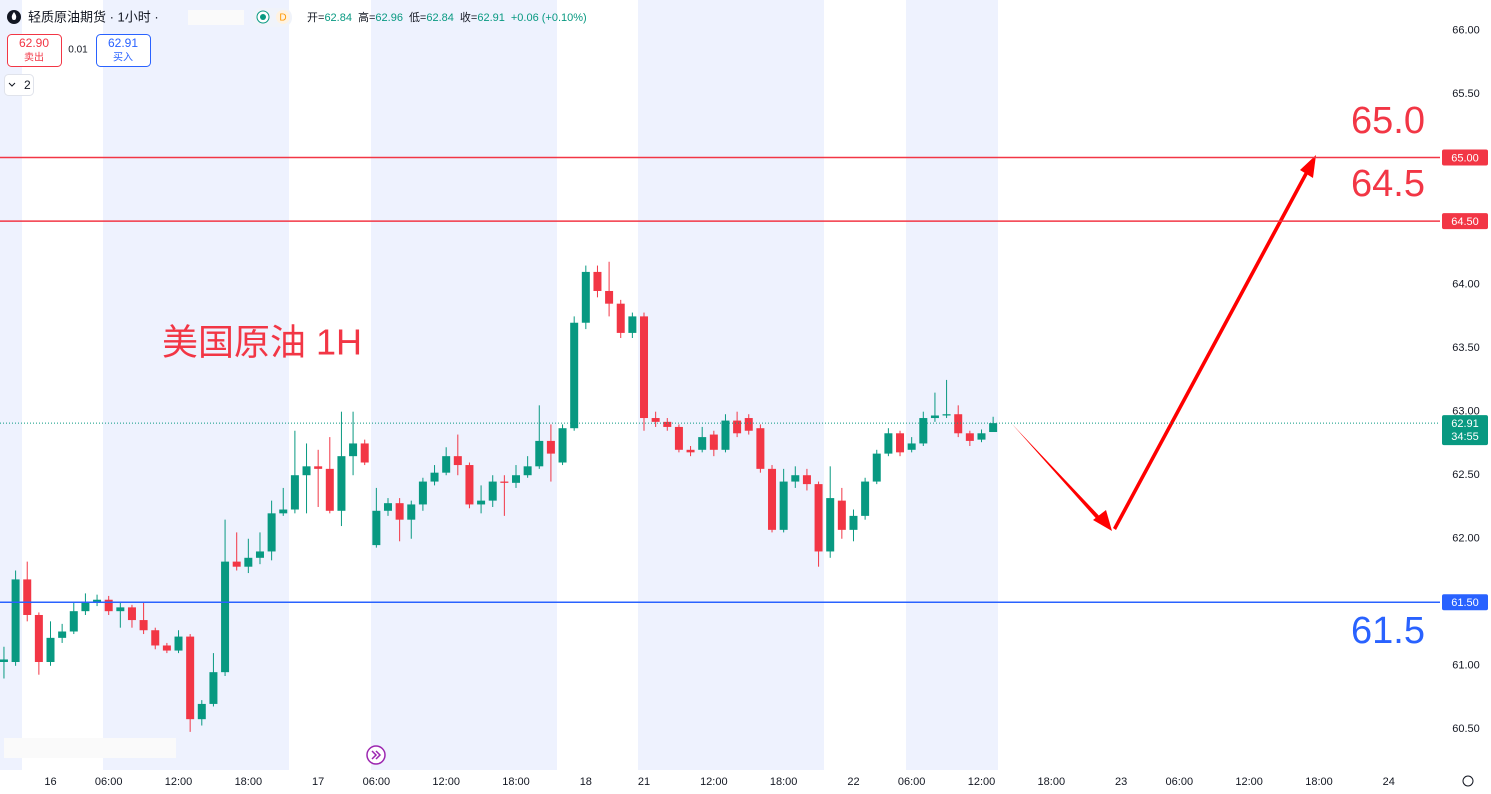  I want to click on annotation: 65.0, so click(1388, 121).